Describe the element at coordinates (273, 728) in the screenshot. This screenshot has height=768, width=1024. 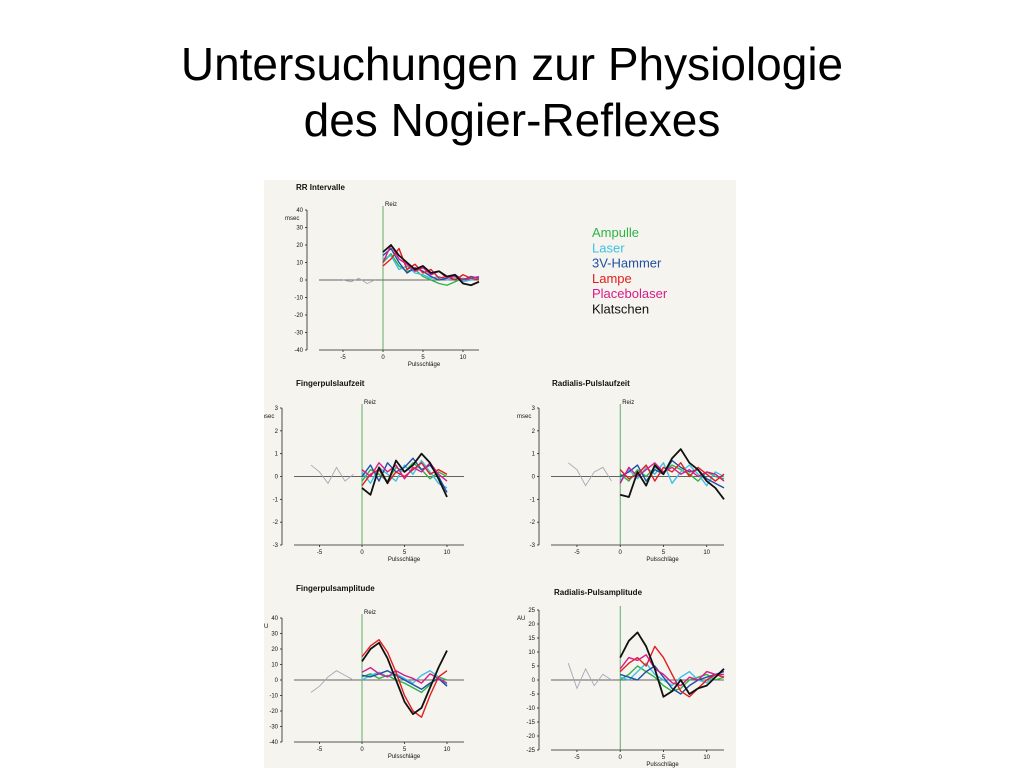
I see `y-tick-label: -30` at that location.